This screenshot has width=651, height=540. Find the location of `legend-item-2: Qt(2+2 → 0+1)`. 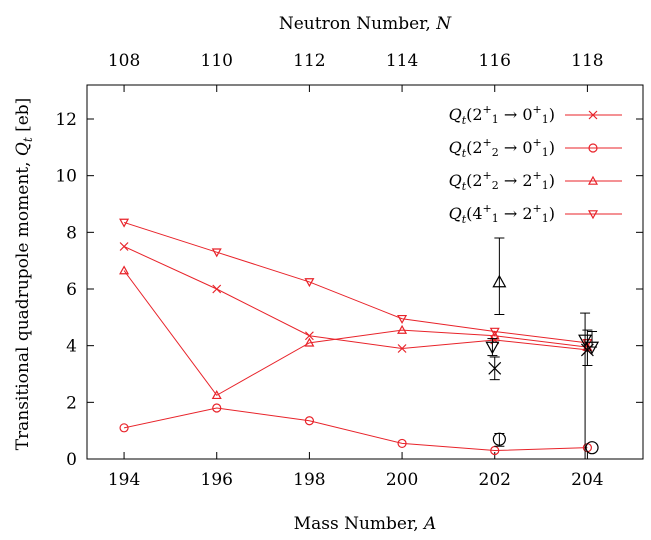

legend-item-2: Qt(2+2 → 0+1) is located at coordinates (535, 148).